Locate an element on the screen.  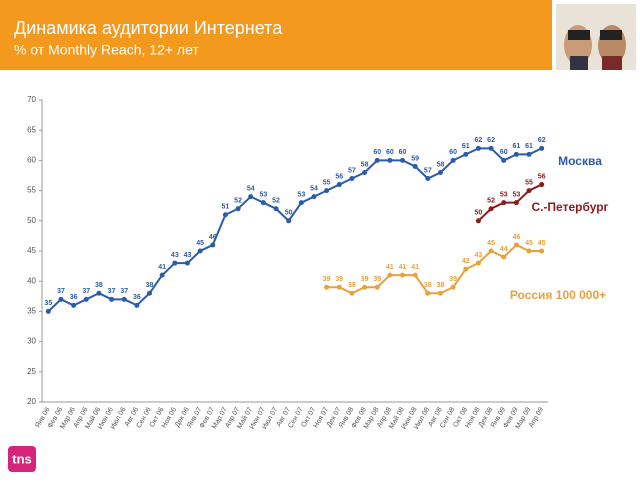
y-tick-label: 50 is located at coordinates (31, 220).